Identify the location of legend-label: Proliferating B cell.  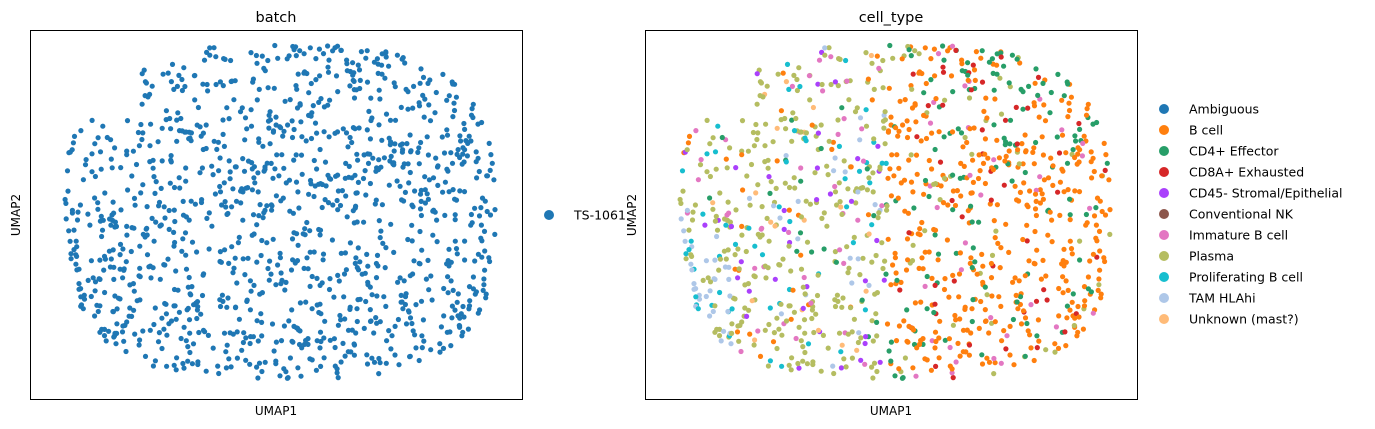
(1246, 277).